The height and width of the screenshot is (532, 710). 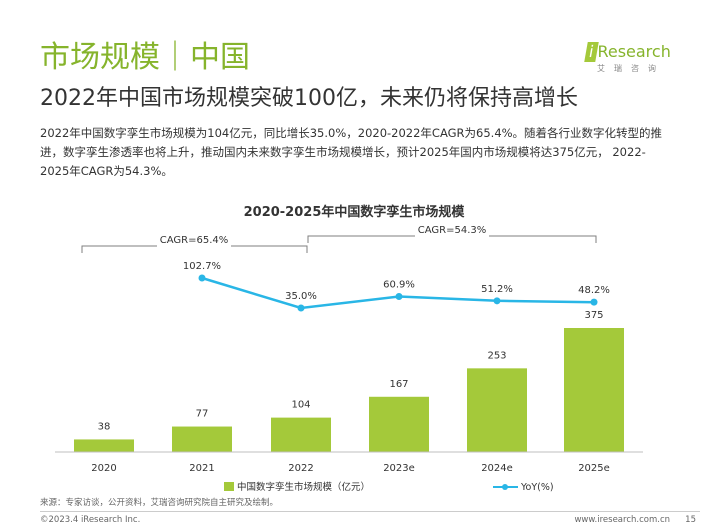 What do you see at coordinates (497, 289) in the screenshot?
I see `yoy-label-2024e: 51.2%` at bounding box center [497, 289].